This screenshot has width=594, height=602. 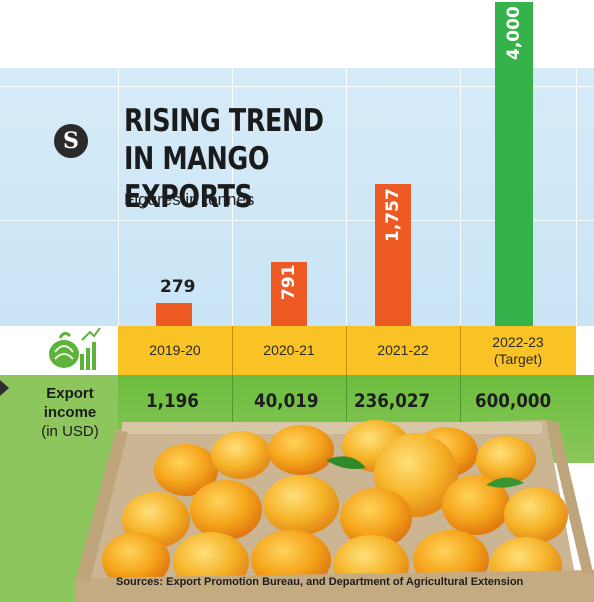 What do you see at coordinates (289, 282) in the screenshot?
I see `bar-value-label: 791` at bounding box center [289, 282].